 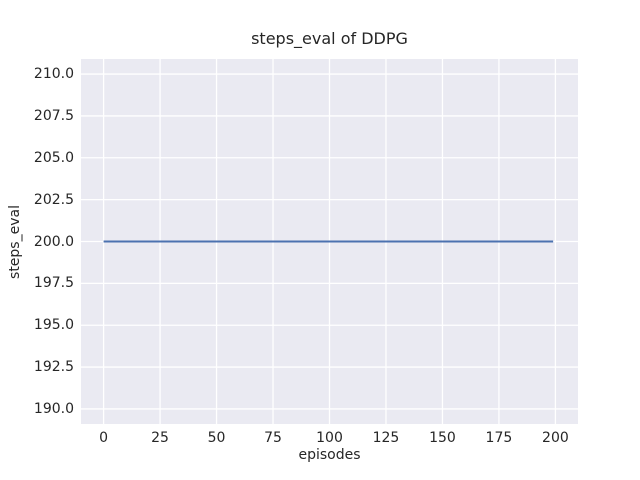 I want to click on y-tick-label: 192.5, so click(x=53, y=367).